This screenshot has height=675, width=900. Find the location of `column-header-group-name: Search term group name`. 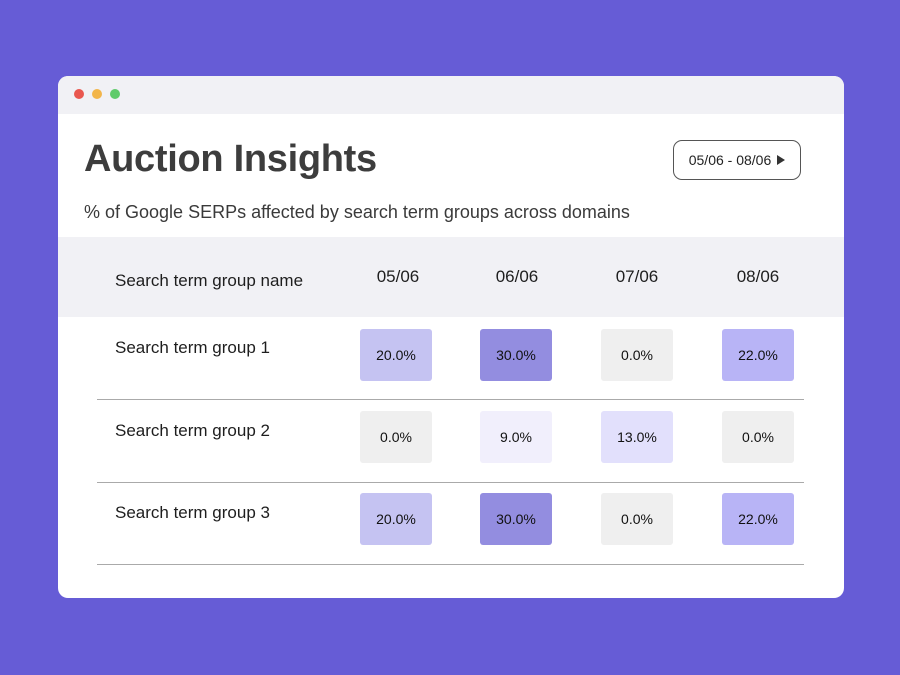

column-header-group-name: Search term group name is located at coordinates (209, 280).